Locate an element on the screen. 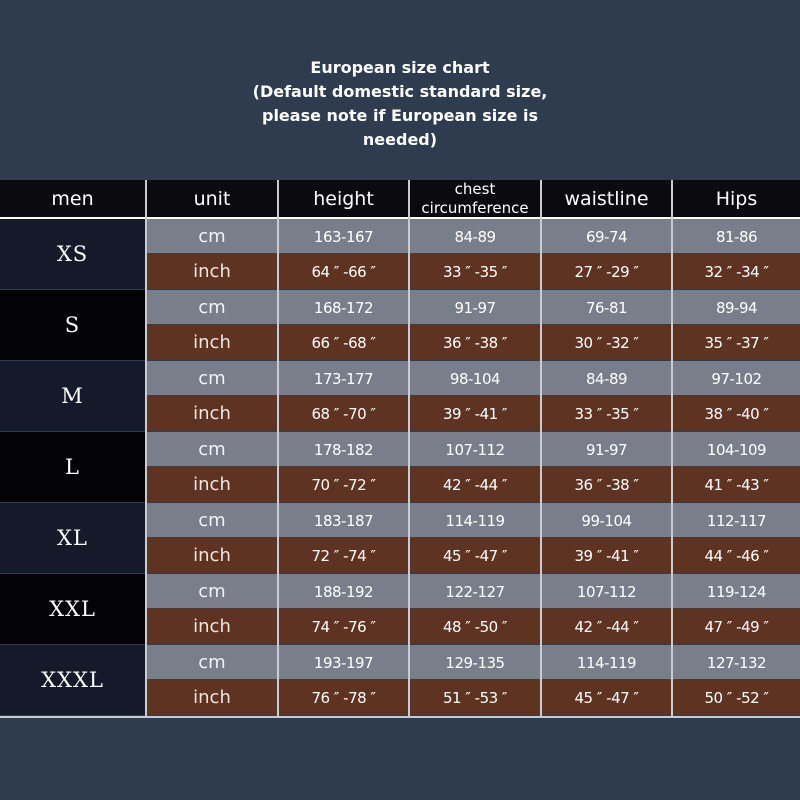 This screenshot has height=800, width=800. chest-cell: 48 ″ -50 ″ is located at coordinates (475, 626).